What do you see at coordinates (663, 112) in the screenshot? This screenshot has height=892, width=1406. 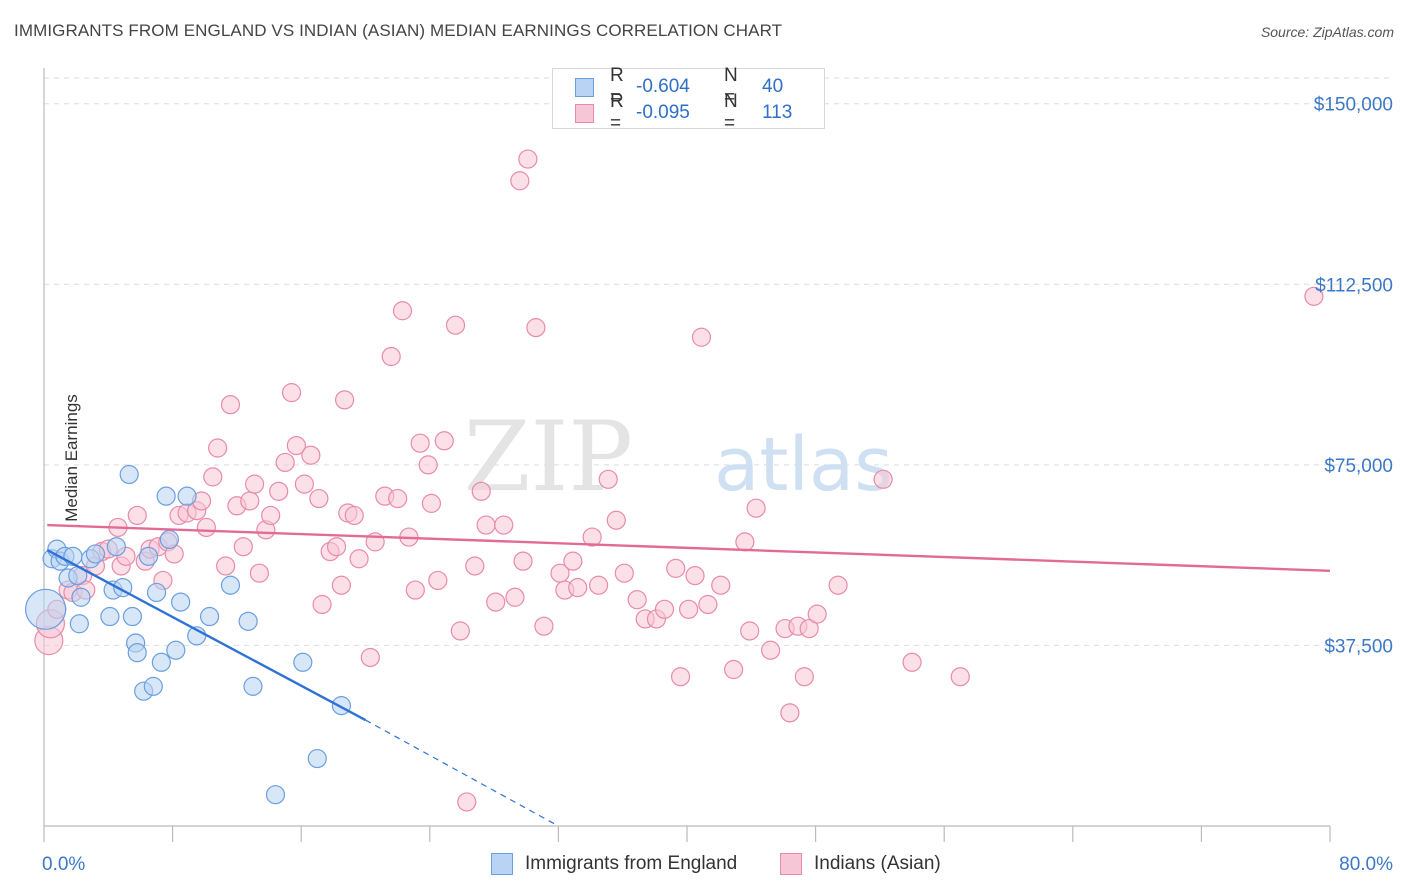 I see `legend-r-value: -0.095` at bounding box center [663, 112].